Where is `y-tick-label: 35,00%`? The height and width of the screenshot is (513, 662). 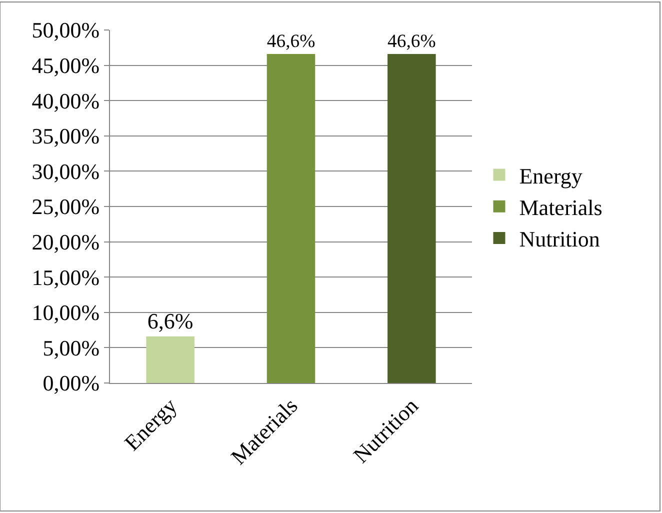
y-tick-label: 35,00% is located at coordinates (66, 136).